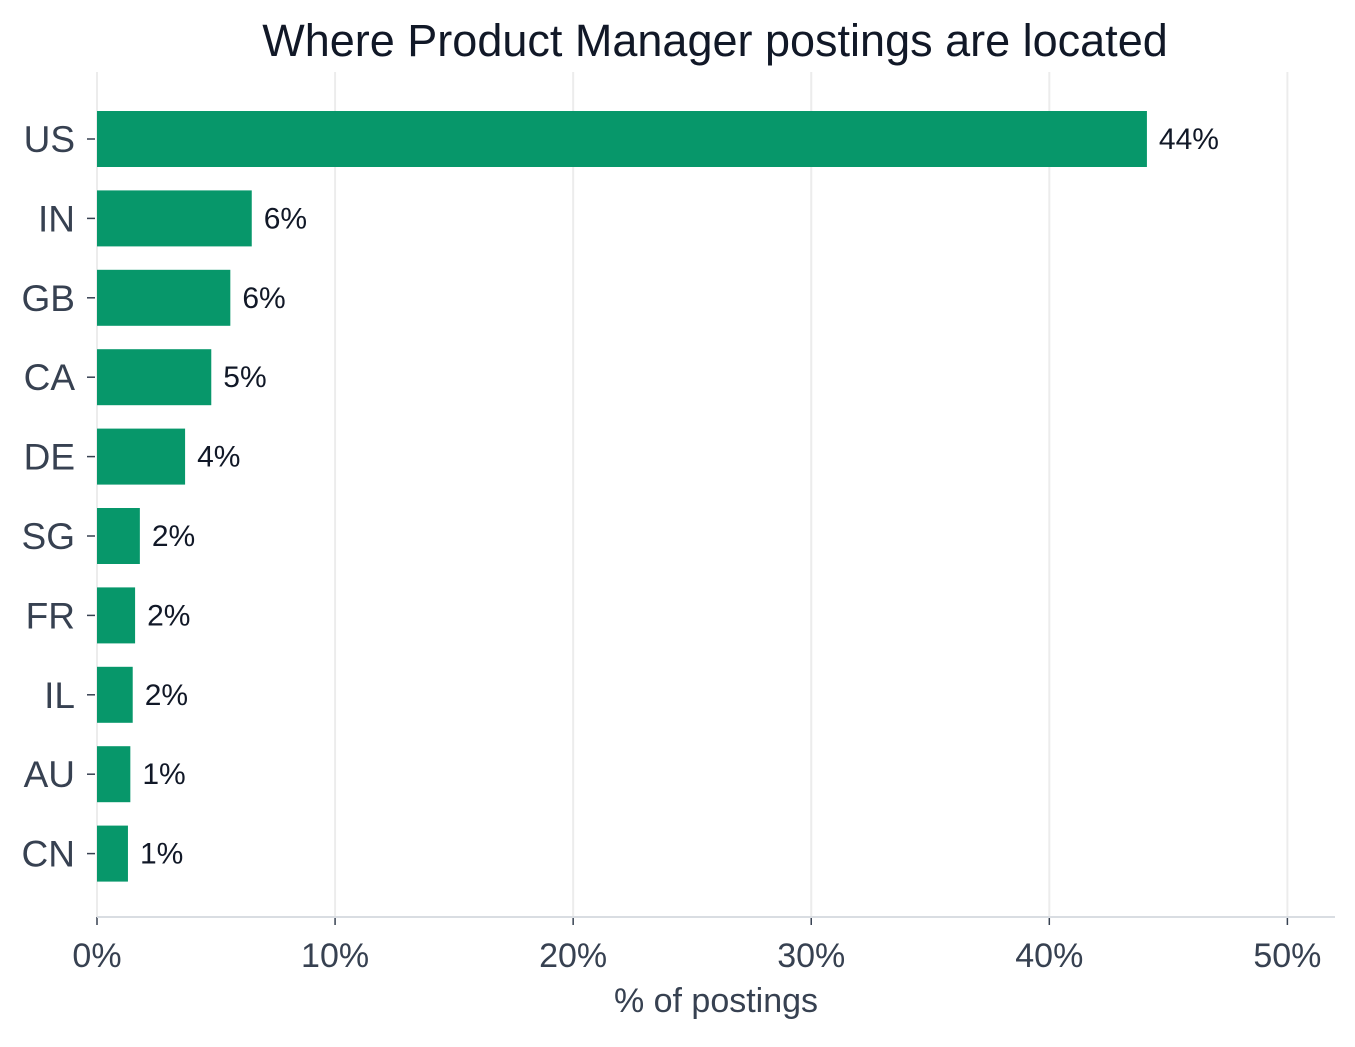  I want to click on y-tick-label: DE, so click(49, 457).